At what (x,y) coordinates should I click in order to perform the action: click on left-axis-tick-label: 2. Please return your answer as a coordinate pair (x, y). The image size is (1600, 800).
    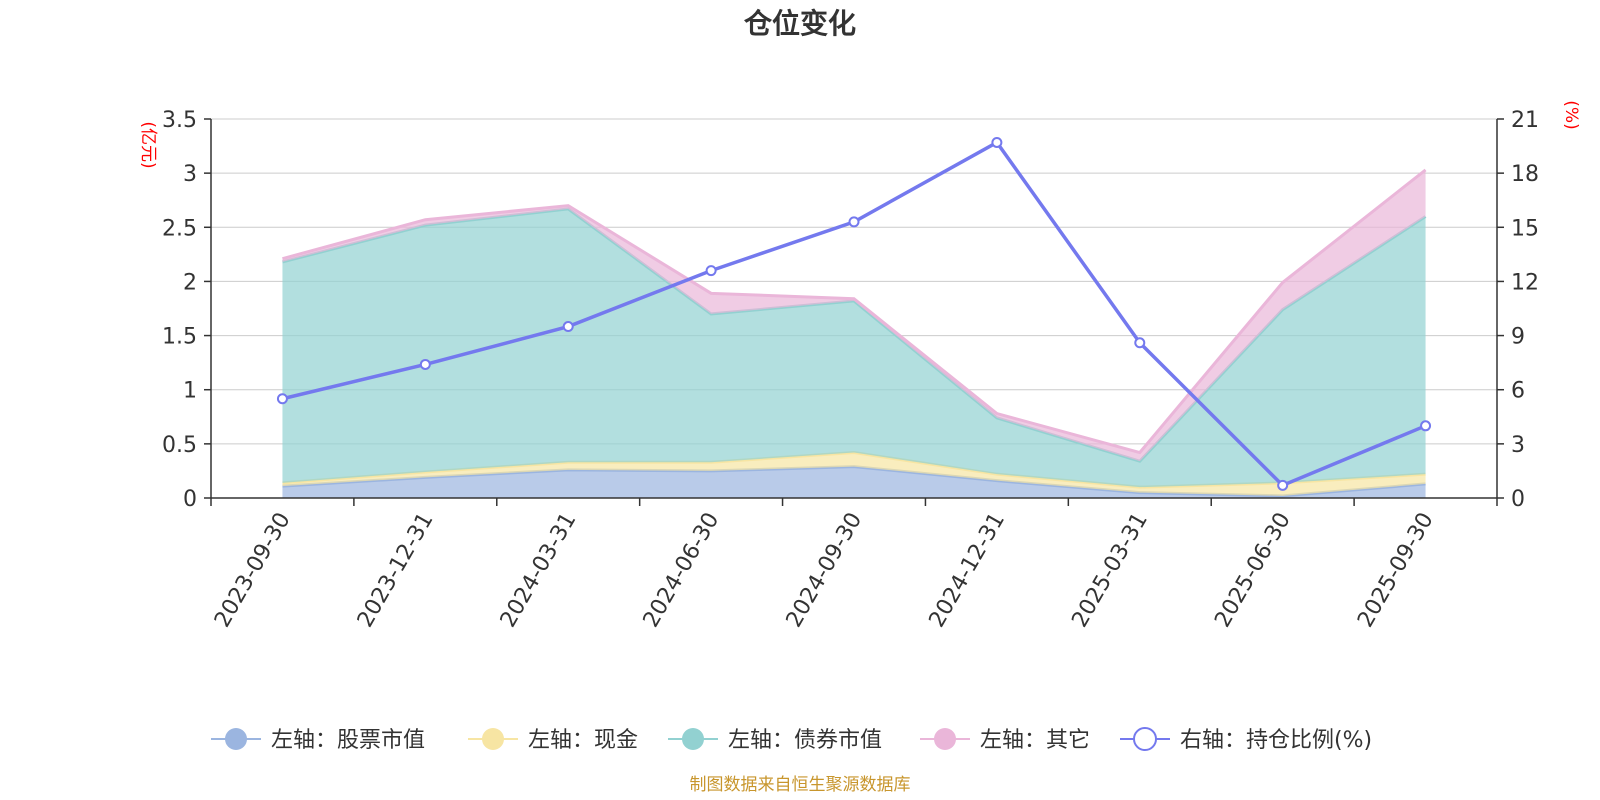
    Looking at the image, I should click on (190, 282).